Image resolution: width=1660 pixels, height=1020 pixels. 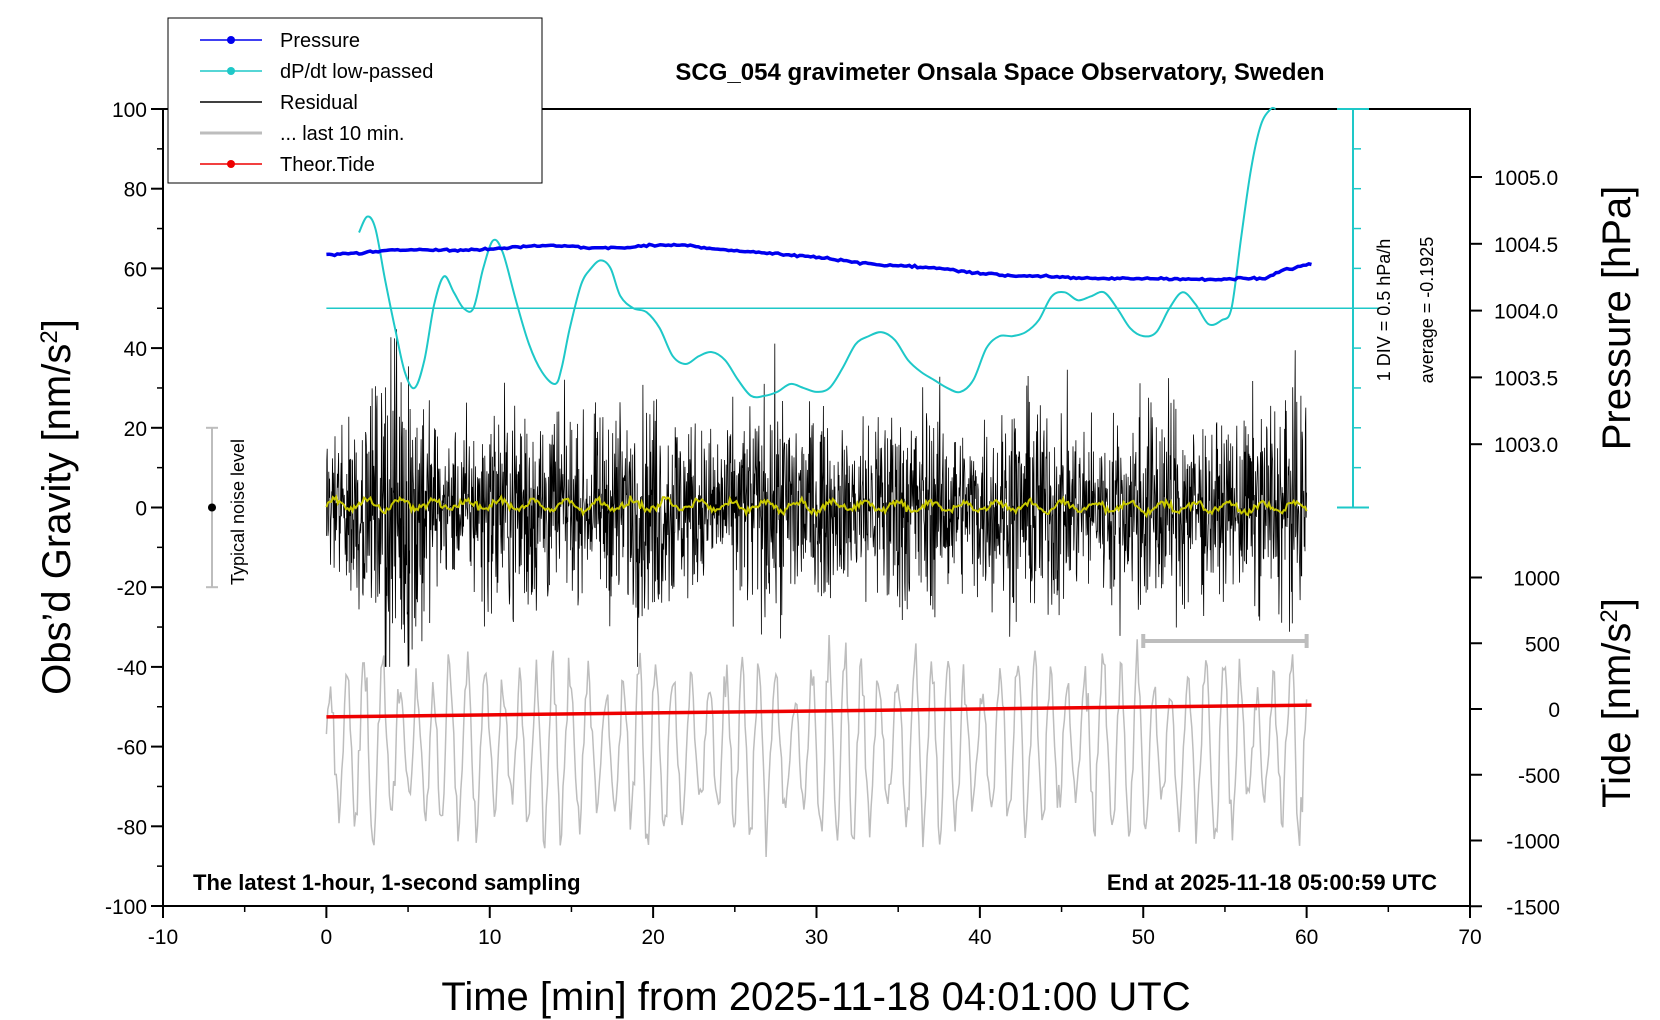 What do you see at coordinates (135, 429) in the screenshot?
I see `y-tick-label: 20` at bounding box center [135, 429].